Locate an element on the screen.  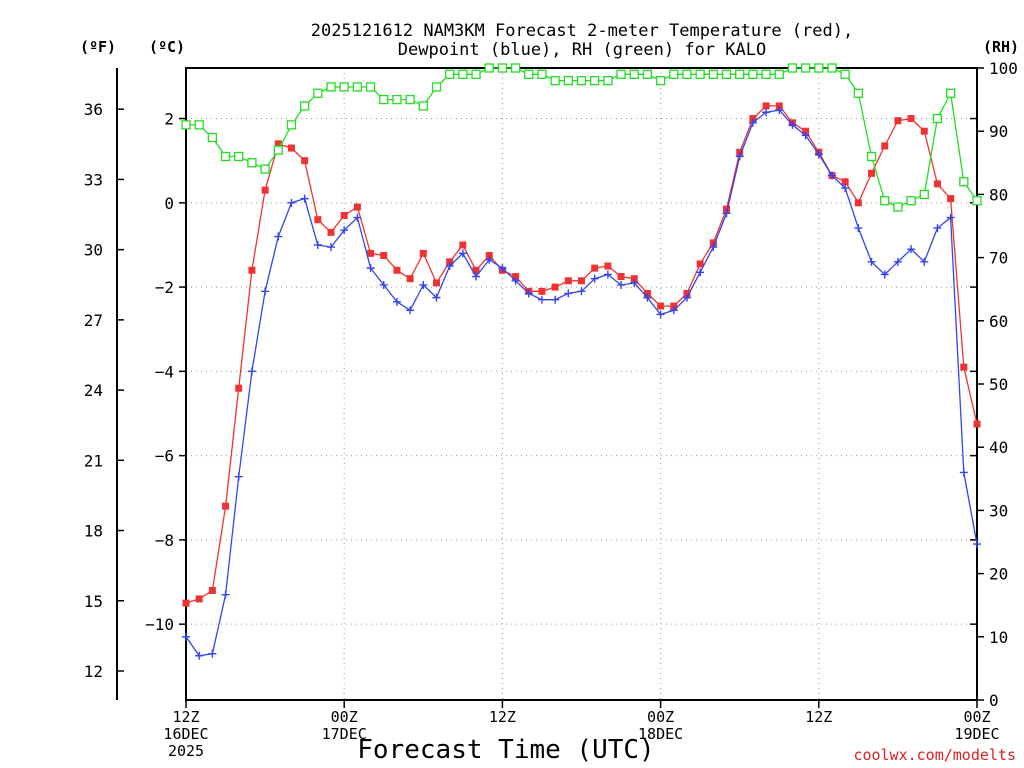
rh-tick-label: 60 is located at coordinates (998, 321).